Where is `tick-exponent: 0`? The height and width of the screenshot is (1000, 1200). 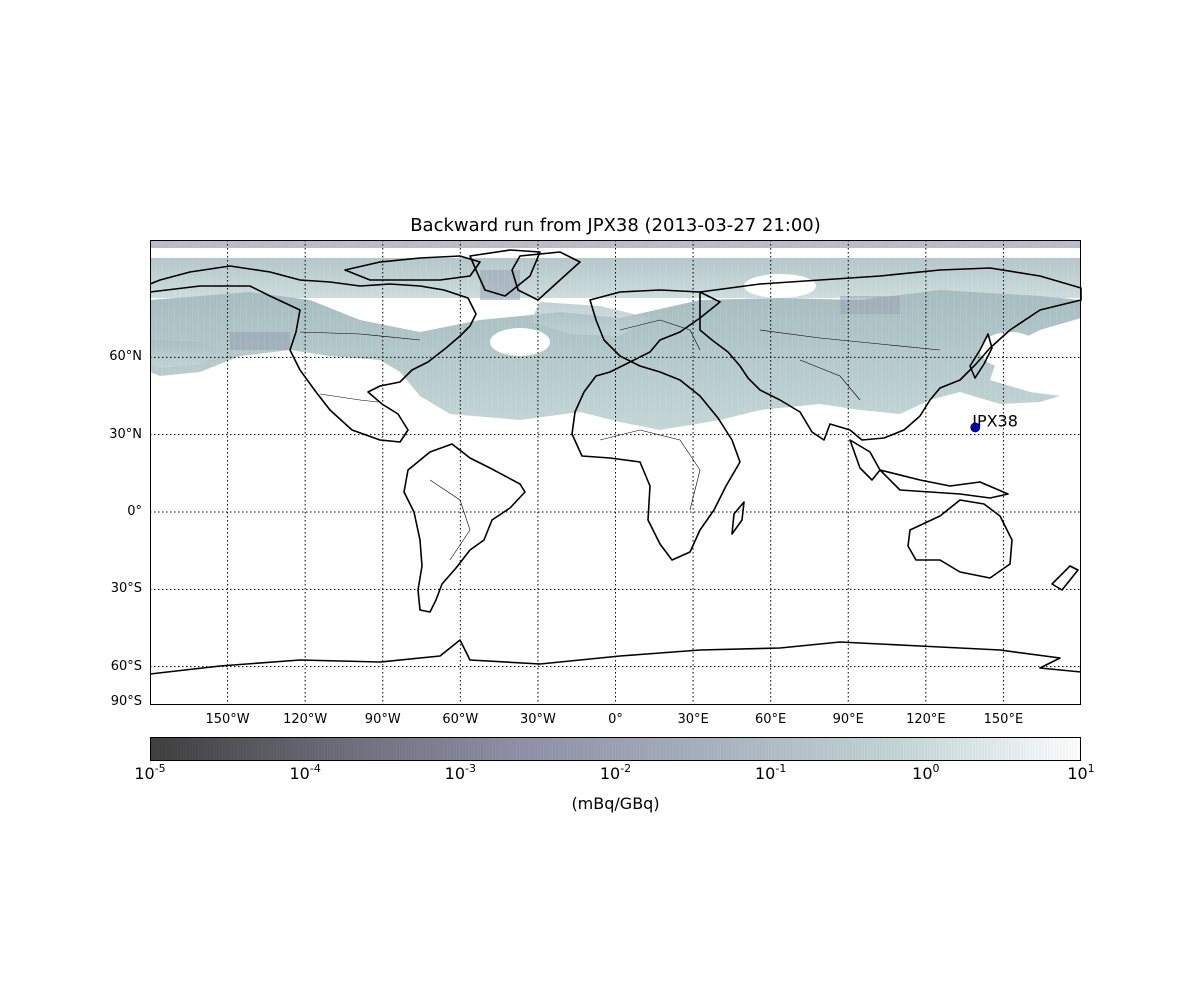
tick-exponent: 0 is located at coordinates (936, 768).